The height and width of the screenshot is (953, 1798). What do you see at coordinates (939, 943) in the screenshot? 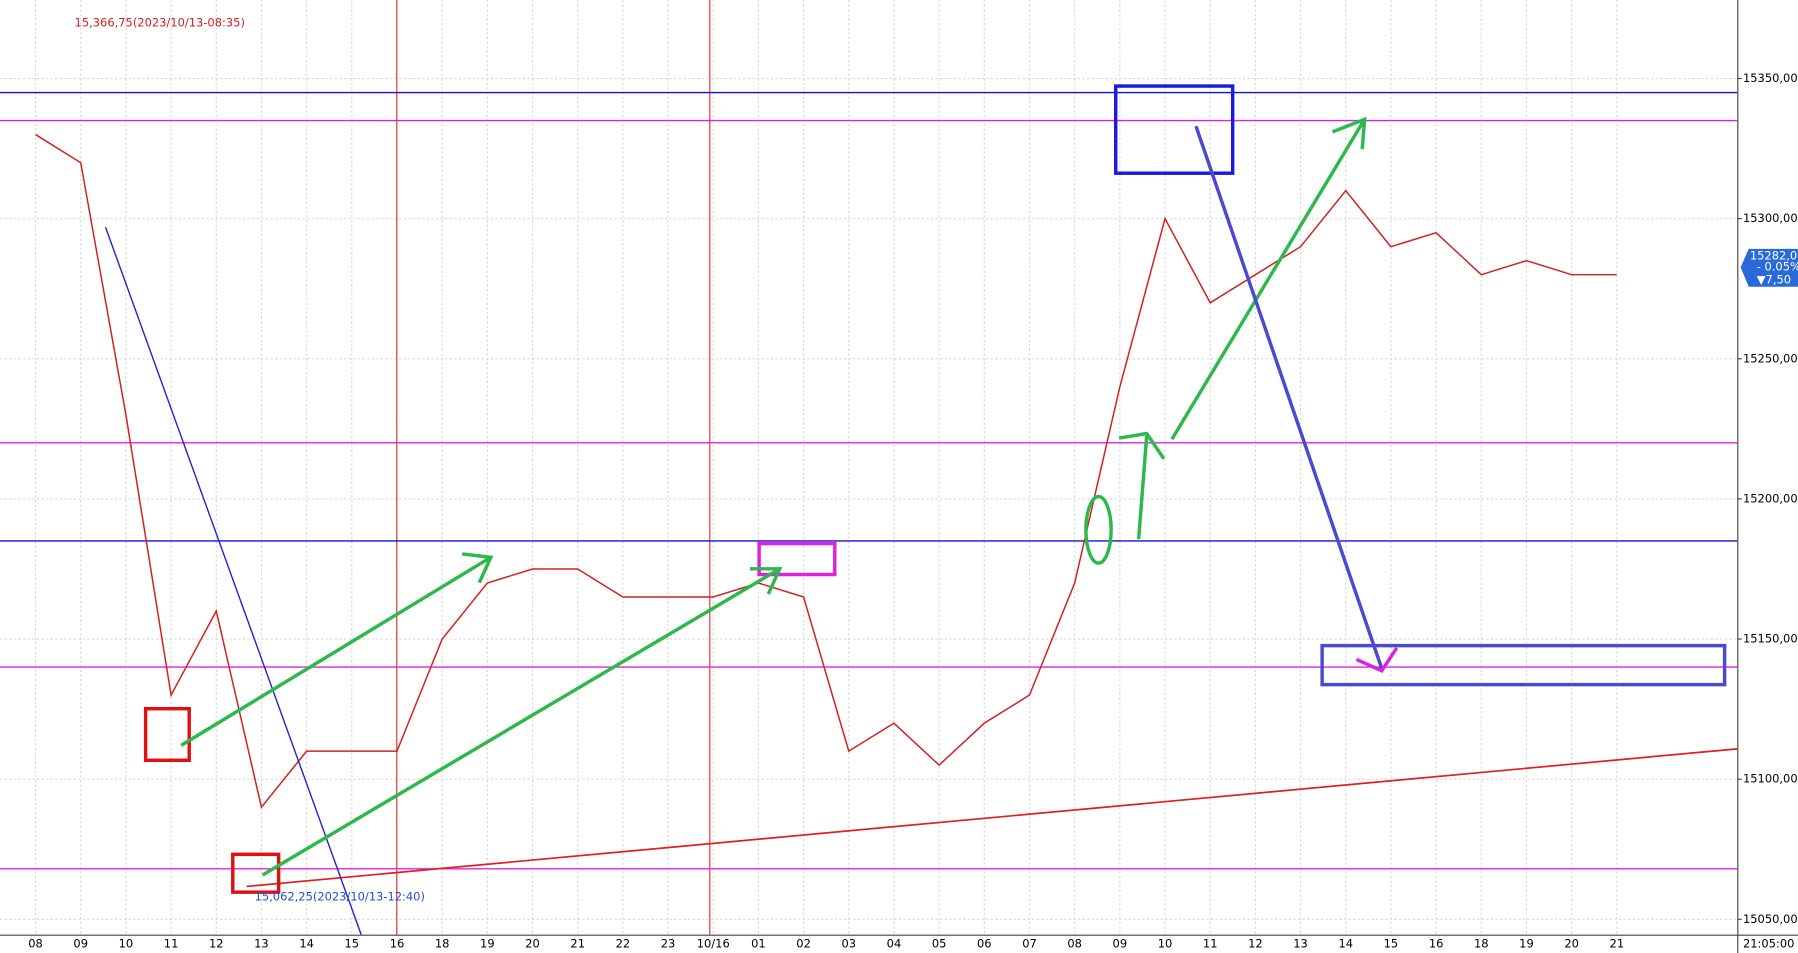
I see `x-tick-label: 05` at bounding box center [939, 943].